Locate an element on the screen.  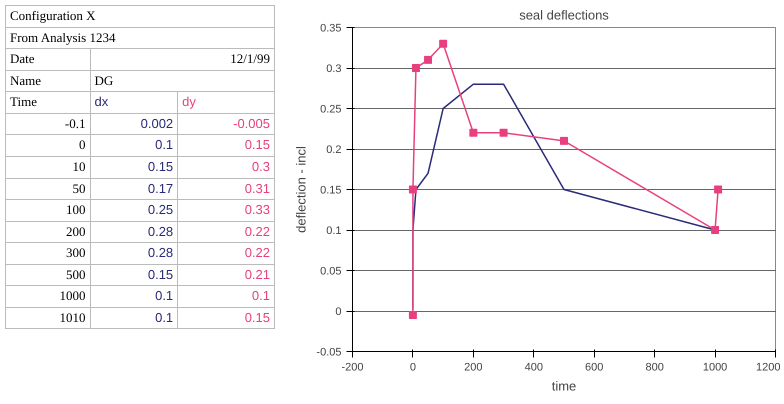
y-tick-label: 0.1 is located at coordinates (334, 231).